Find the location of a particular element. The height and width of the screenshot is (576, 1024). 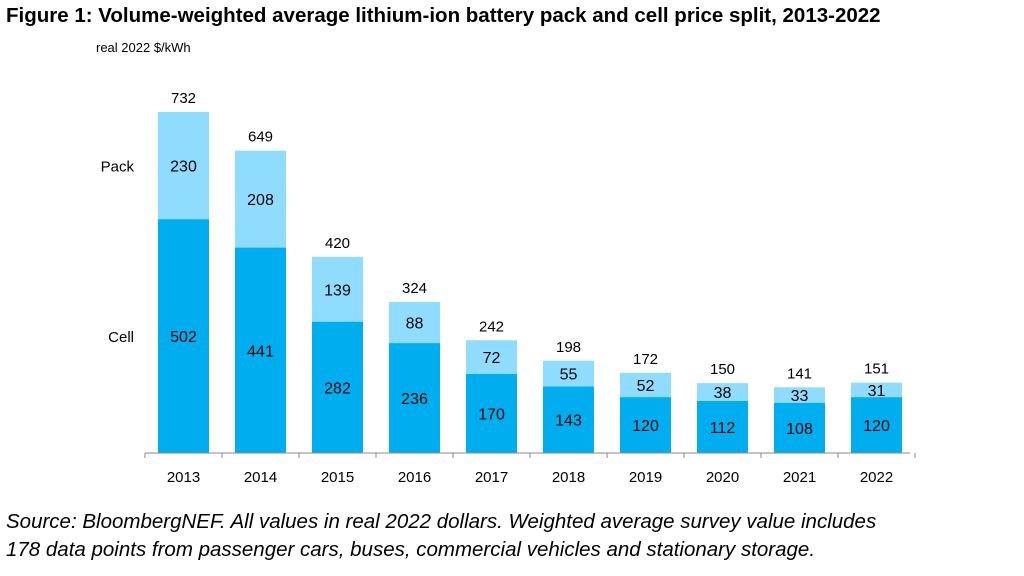

data-label-cell-2013: 502 is located at coordinates (183, 337).